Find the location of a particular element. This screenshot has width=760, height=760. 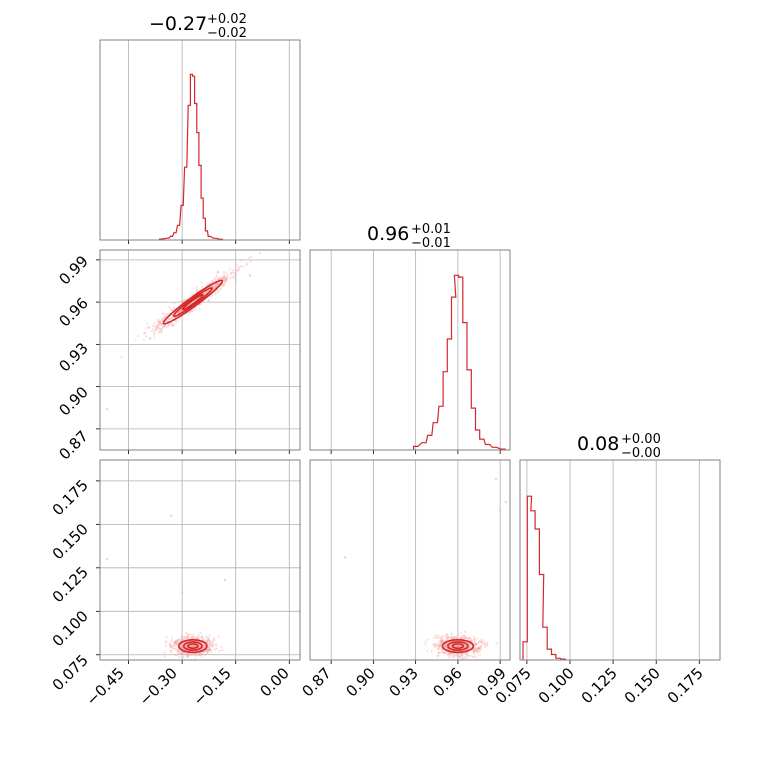

x-tick-labels-col-1: −0.45 −0.30 −0.15 0.00 is located at coordinates (188, 686).